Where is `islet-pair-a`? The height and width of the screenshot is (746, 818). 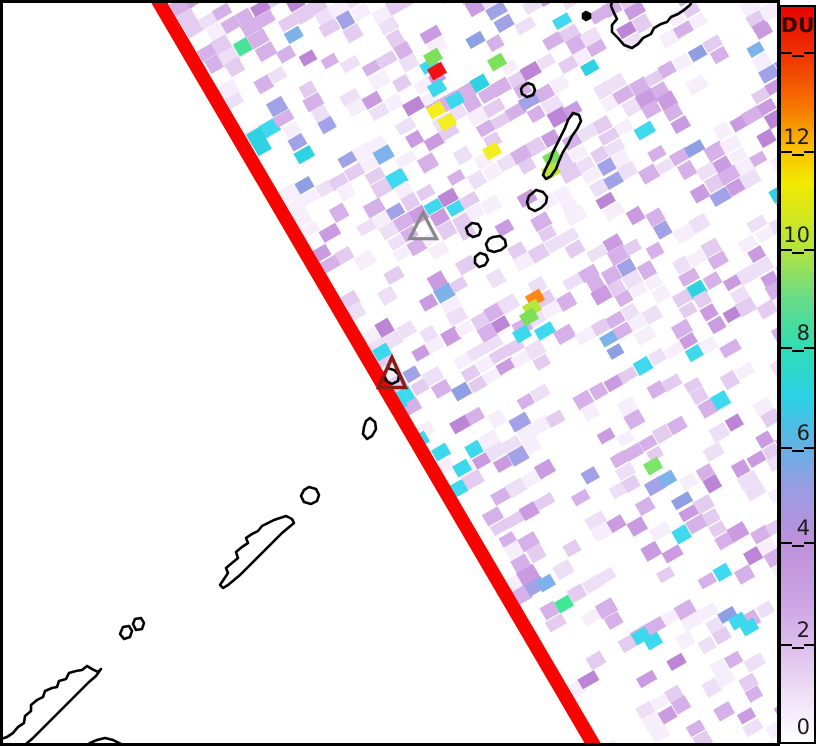 islet-pair-a is located at coordinates (126, 632).